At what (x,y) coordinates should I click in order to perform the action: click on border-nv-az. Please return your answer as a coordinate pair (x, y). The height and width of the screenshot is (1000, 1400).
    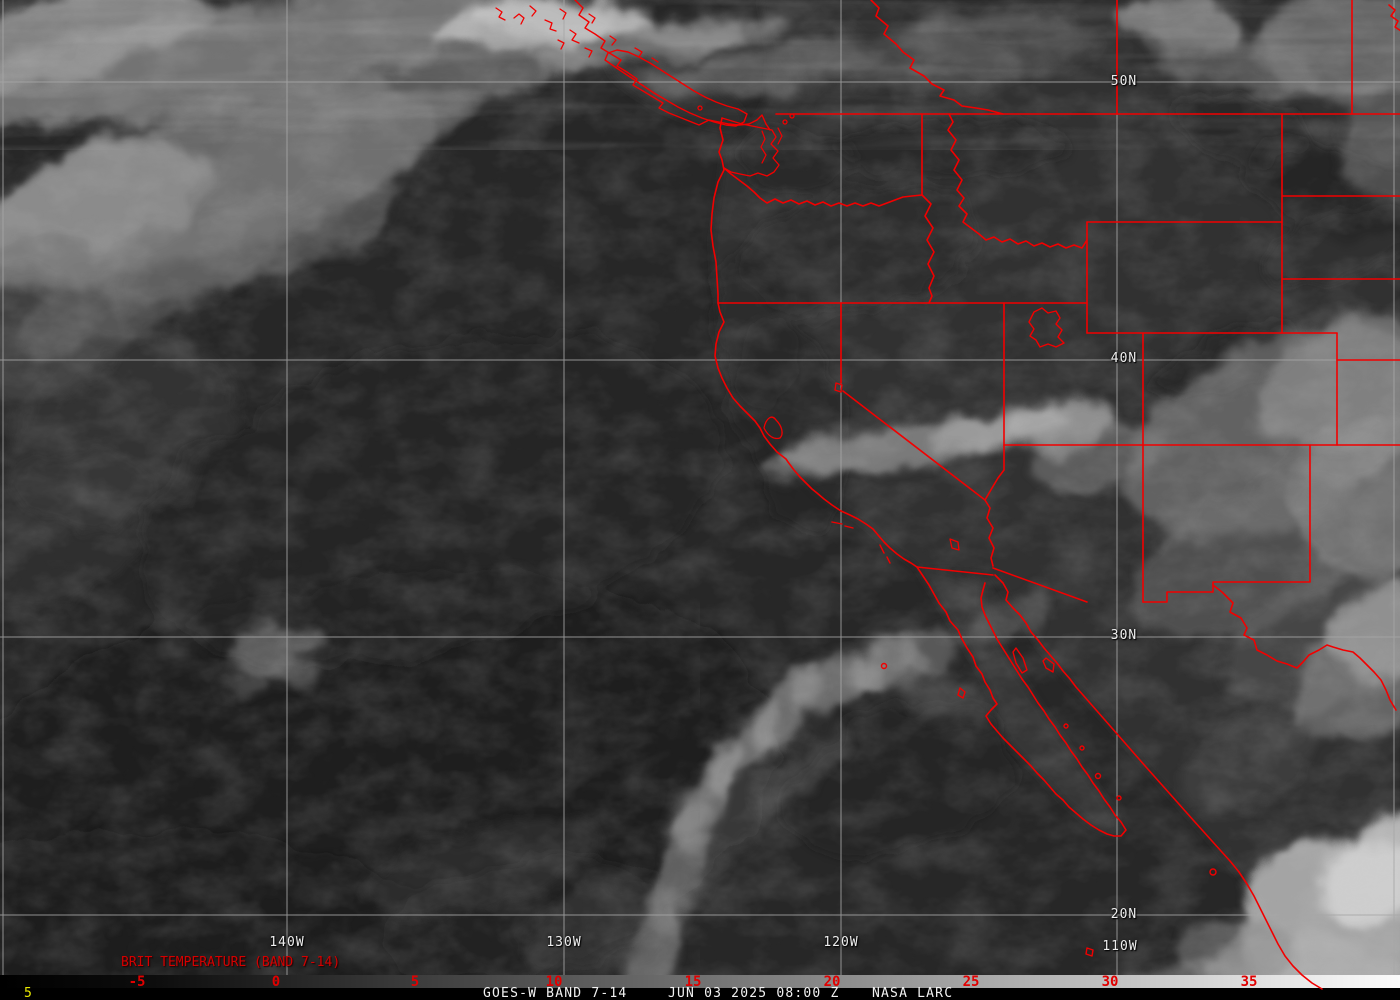
    Looking at the image, I should click on (994, 472).